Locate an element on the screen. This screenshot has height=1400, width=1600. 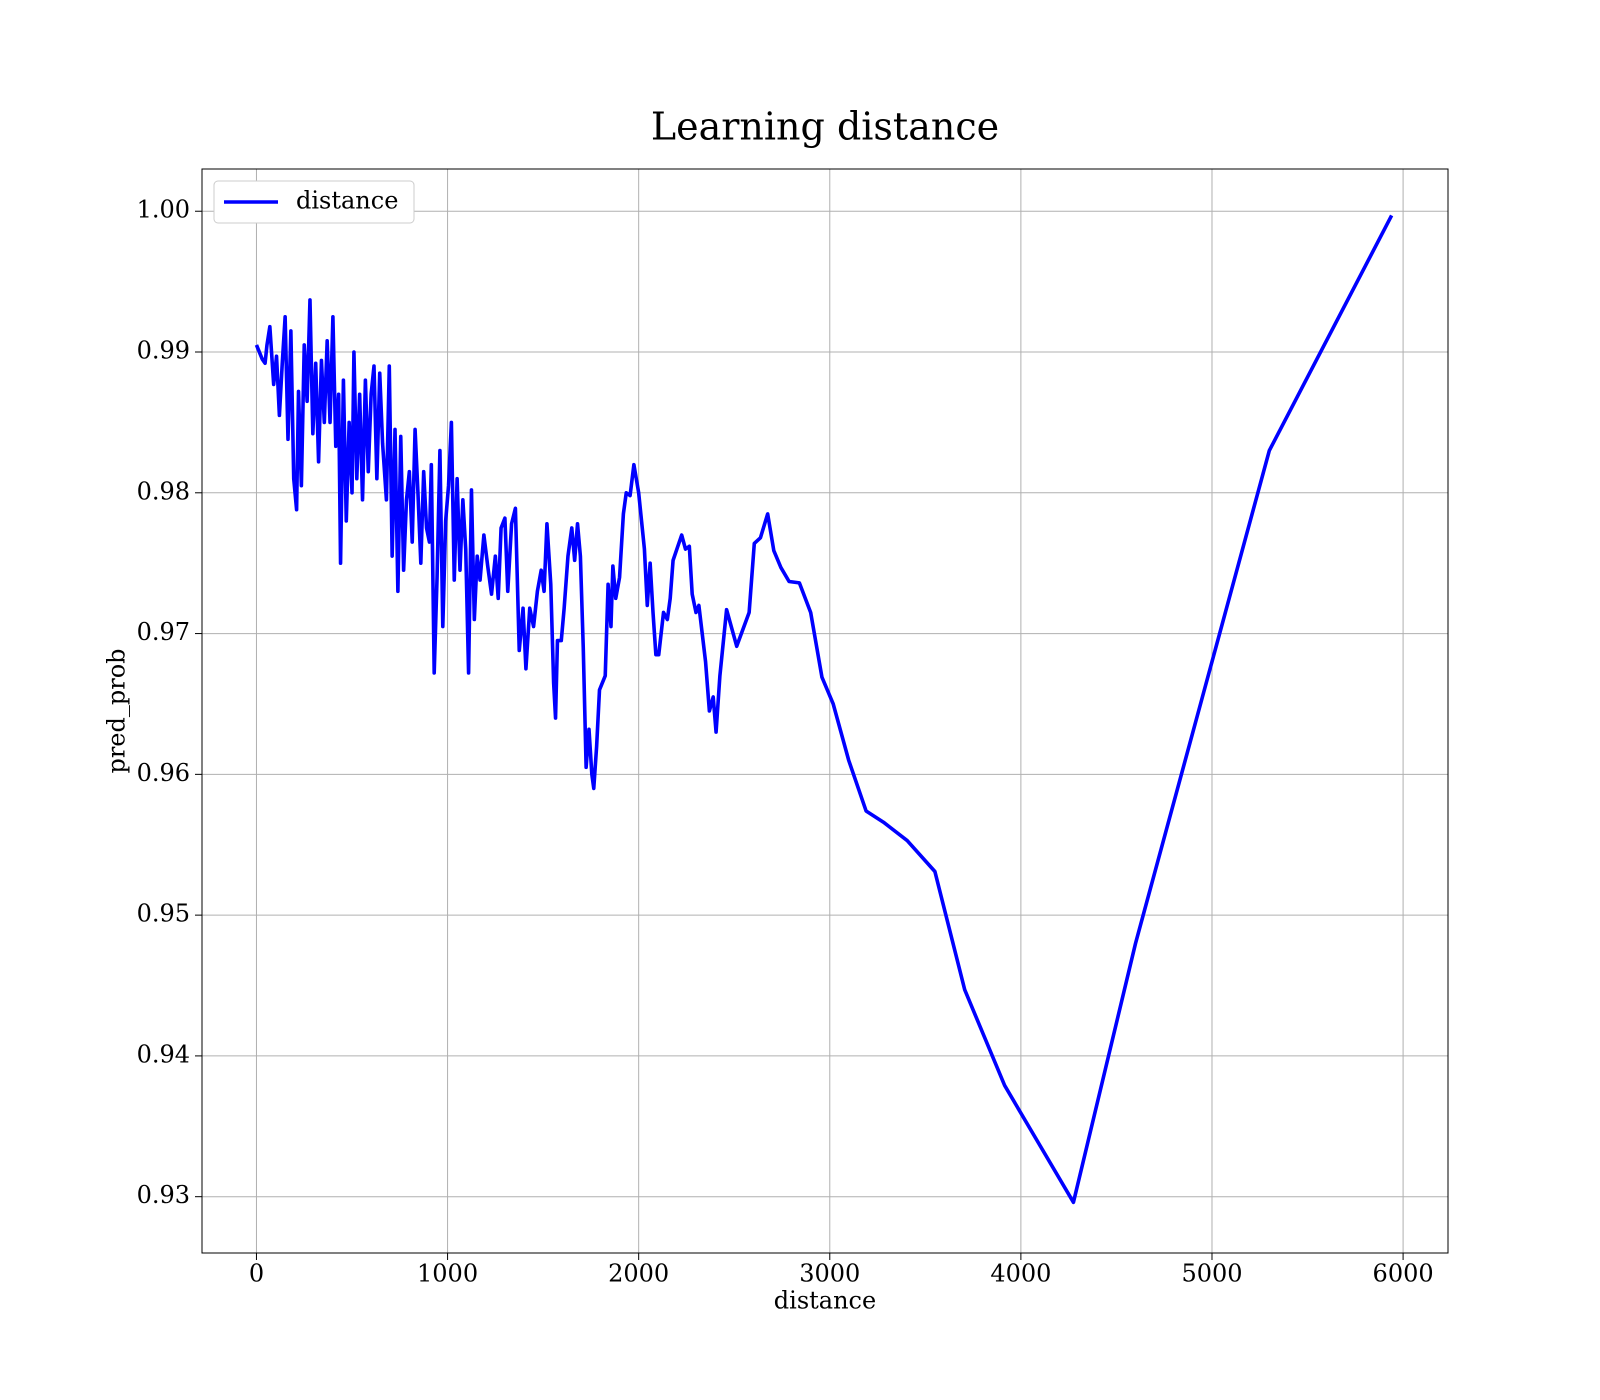
x-tick-label: 0 is located at coordinates (256, 1274).